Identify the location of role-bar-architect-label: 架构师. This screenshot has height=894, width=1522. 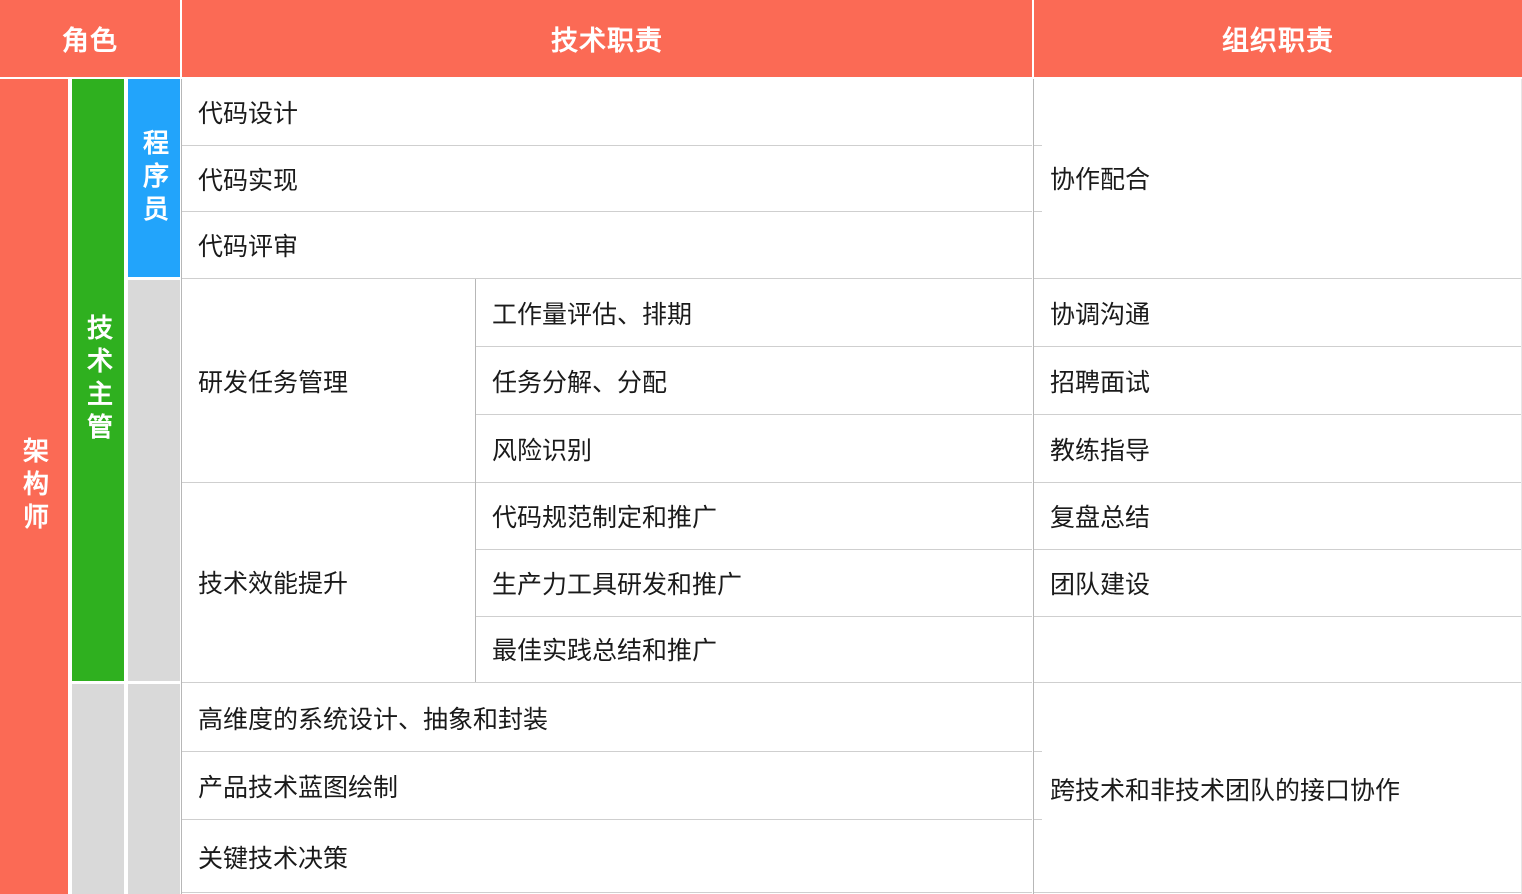
(34, 486).